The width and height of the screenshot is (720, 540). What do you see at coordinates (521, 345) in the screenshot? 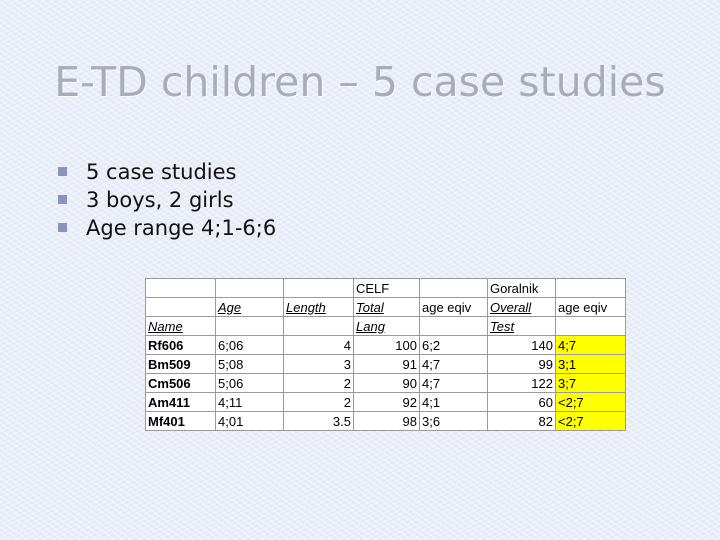
I see `goralnik-score: 140` at bounding box center [521, 345].